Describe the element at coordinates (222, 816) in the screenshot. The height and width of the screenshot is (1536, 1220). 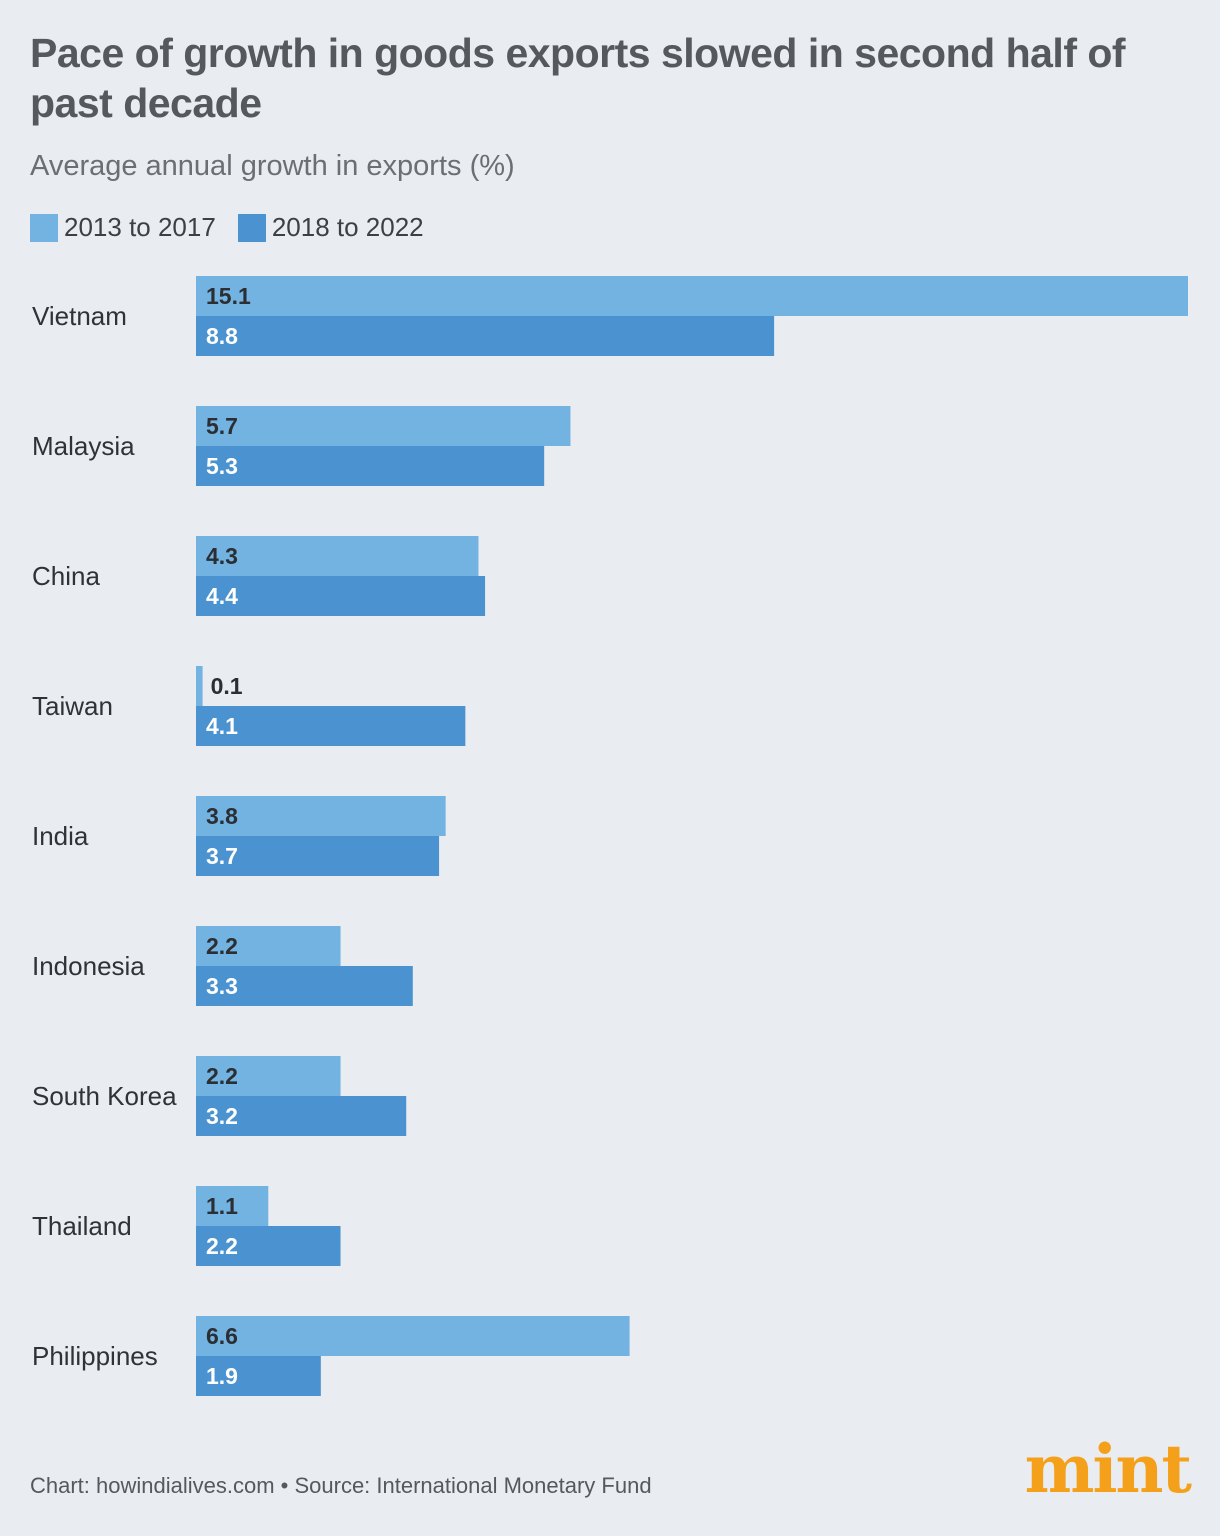
I see `value-label-india-series-1: 3.8` at that location.